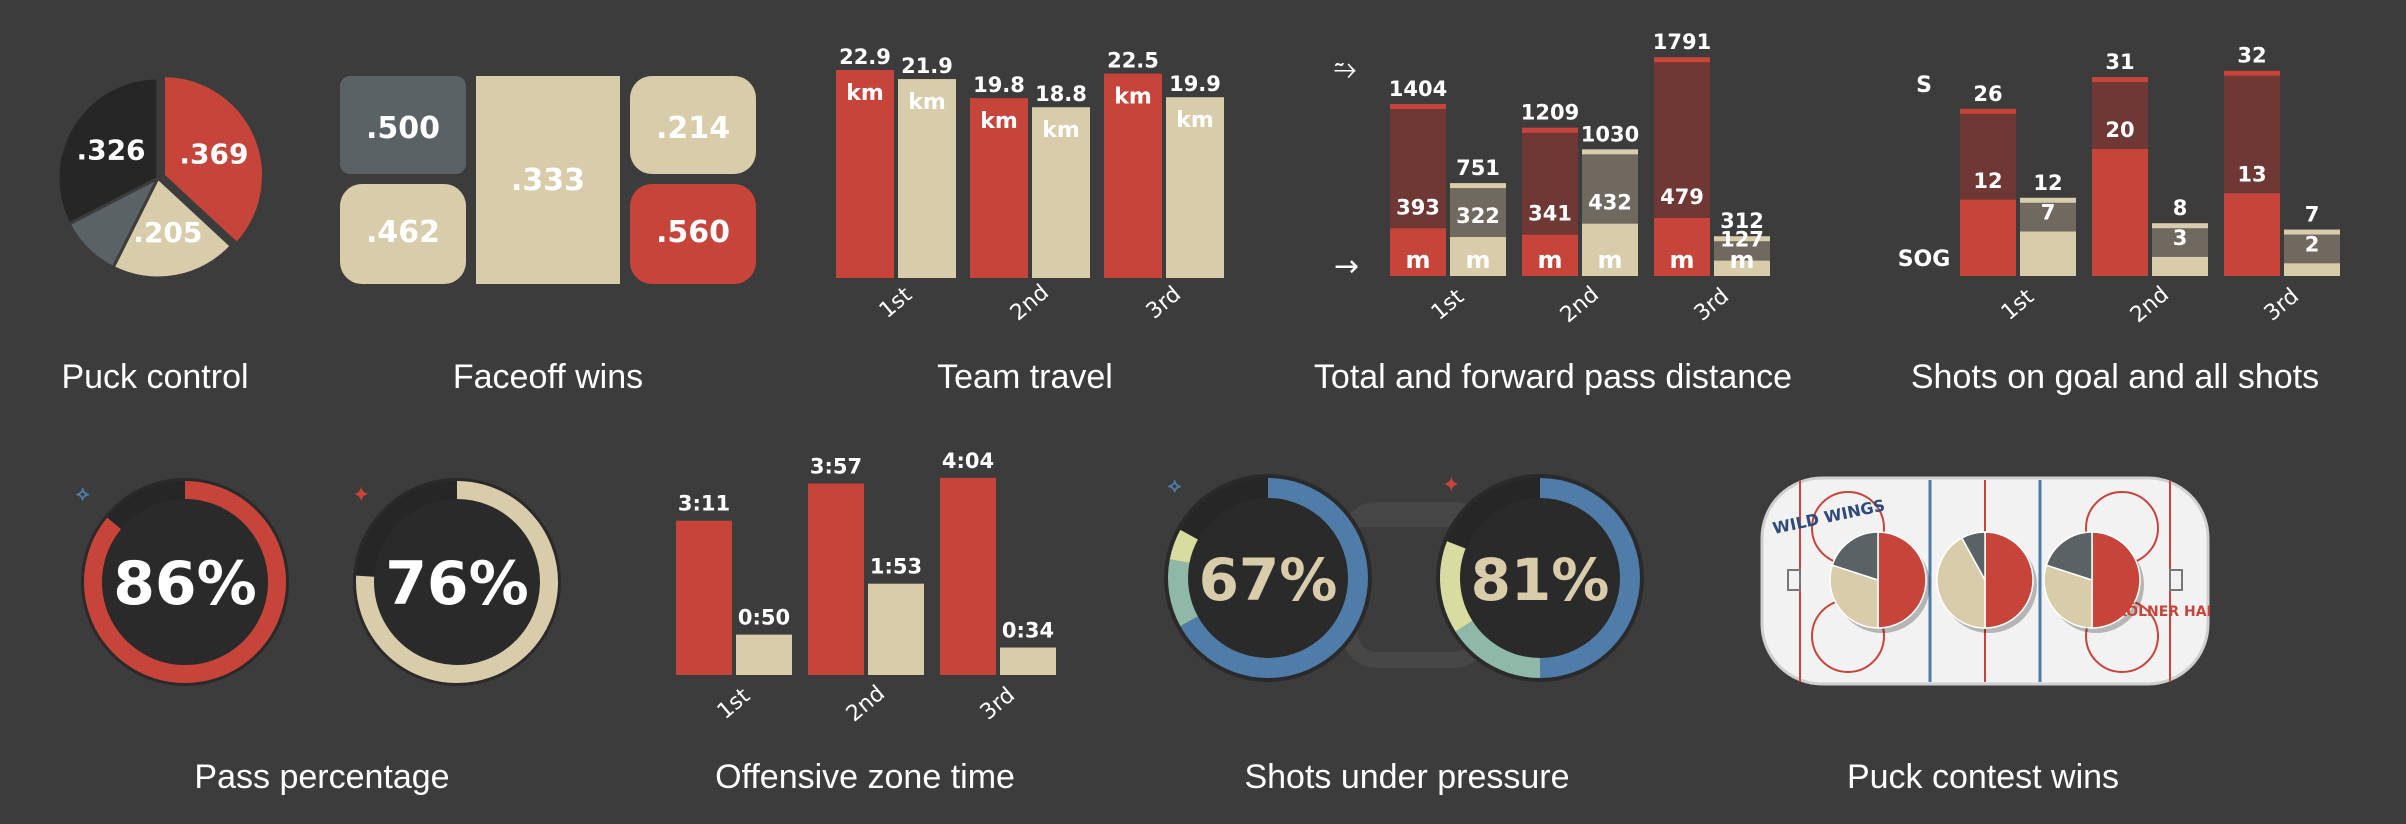 This screenshot has width=2406, height=824. What do you see at coordinates (167, 232) in the screenshot?
I see `pie-label-1: .205` at bounding box center [167, 232].